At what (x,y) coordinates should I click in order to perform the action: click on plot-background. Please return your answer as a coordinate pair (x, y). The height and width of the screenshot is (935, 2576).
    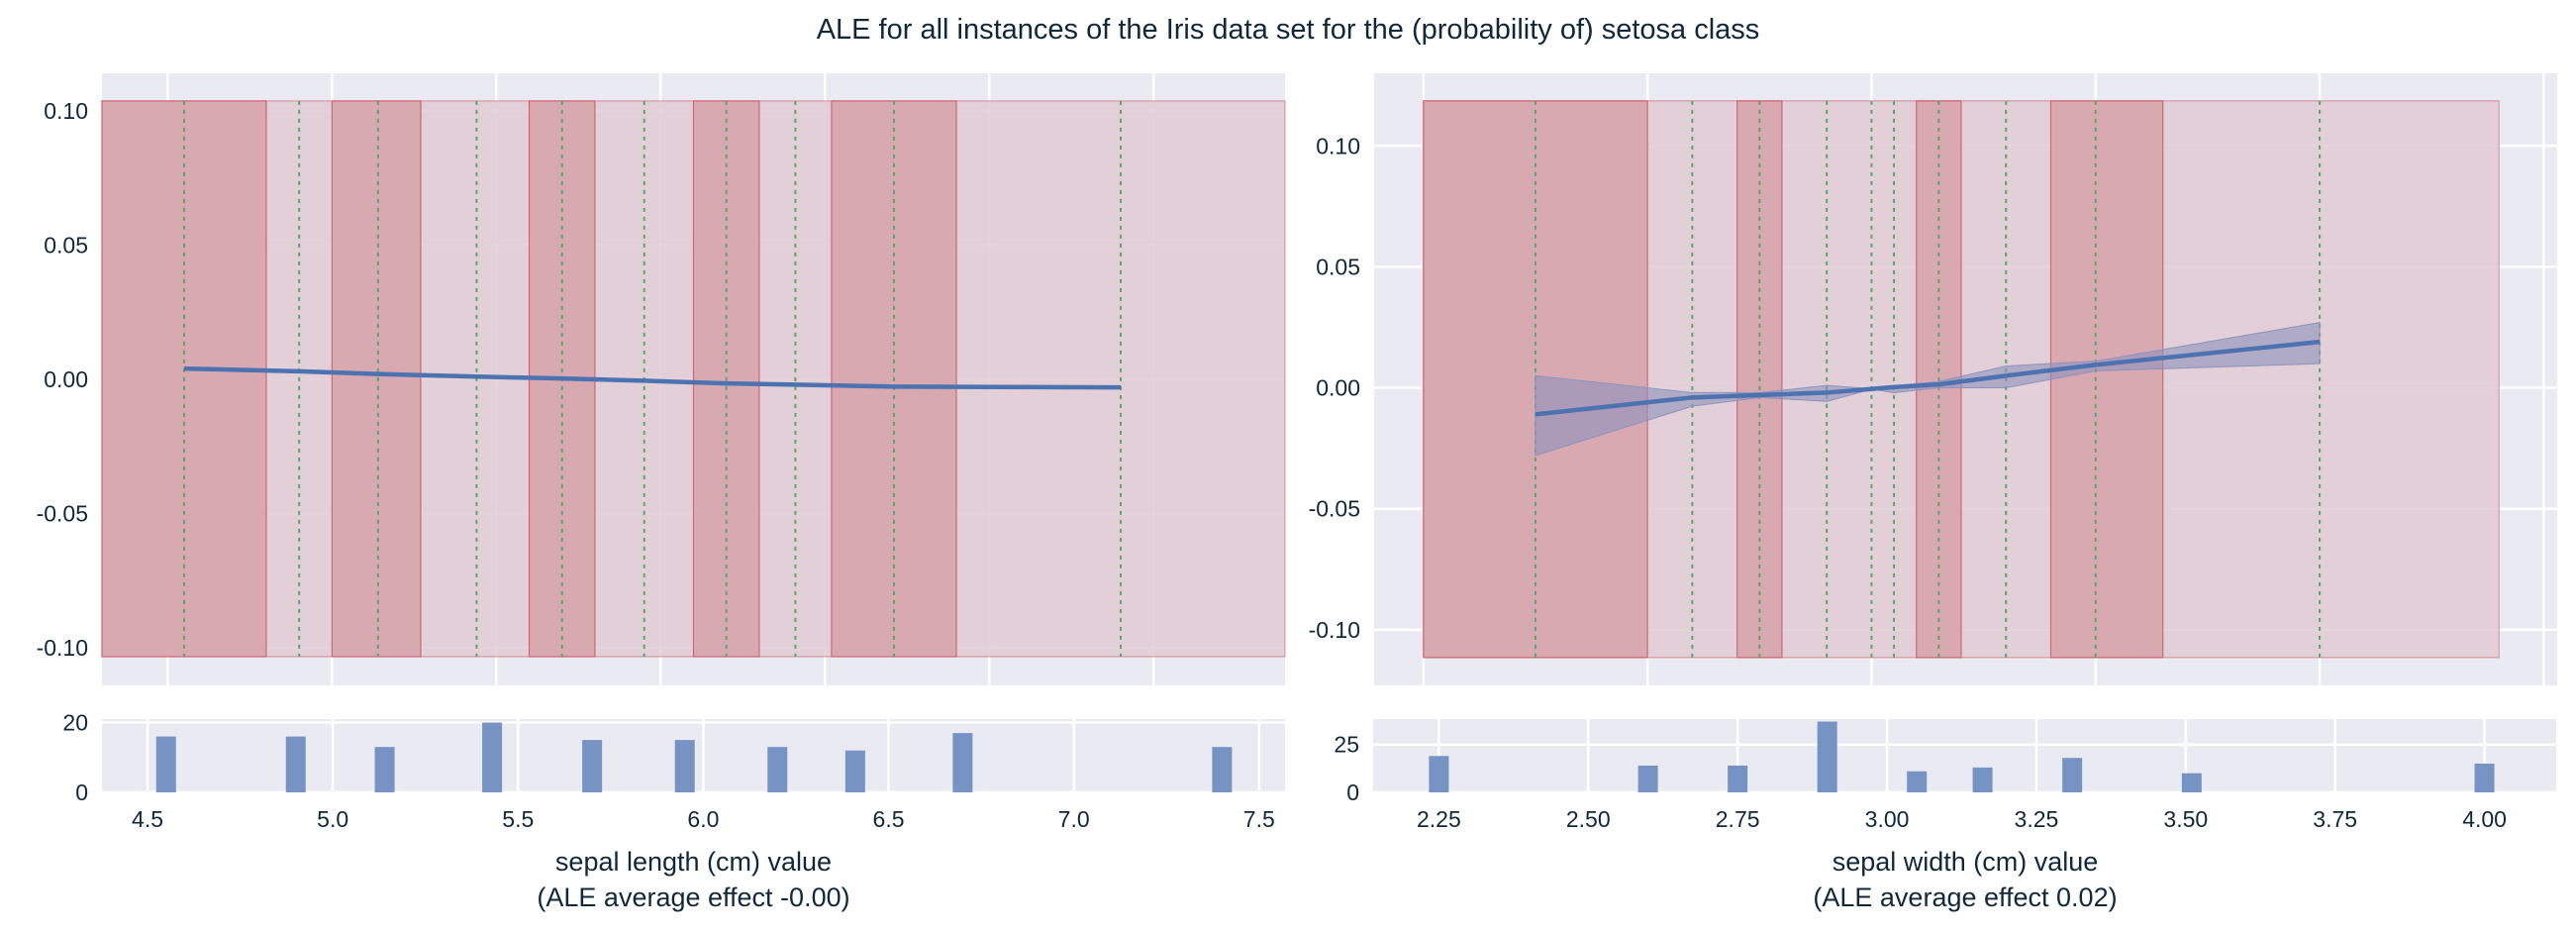
    Looking at the image, I should click on (1964, 755).